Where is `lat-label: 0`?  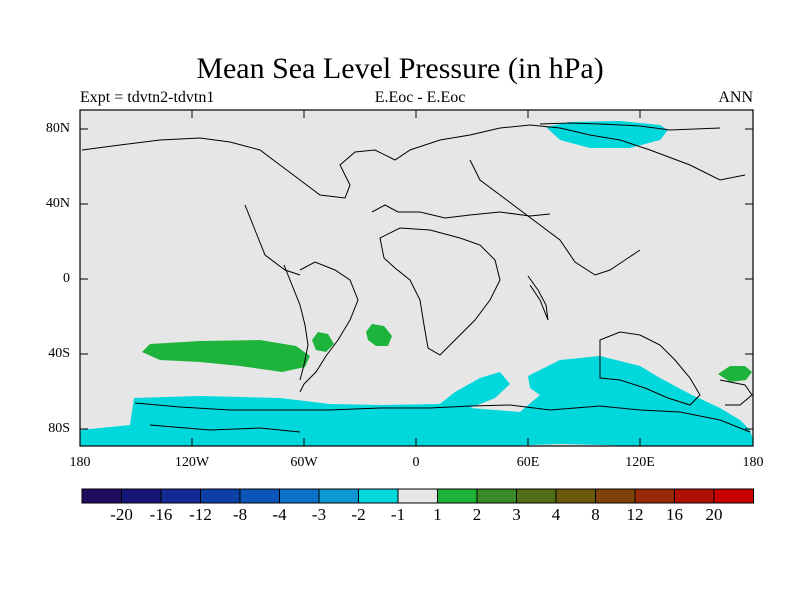
lat-label: 0 is located at coordinates (66, 278).